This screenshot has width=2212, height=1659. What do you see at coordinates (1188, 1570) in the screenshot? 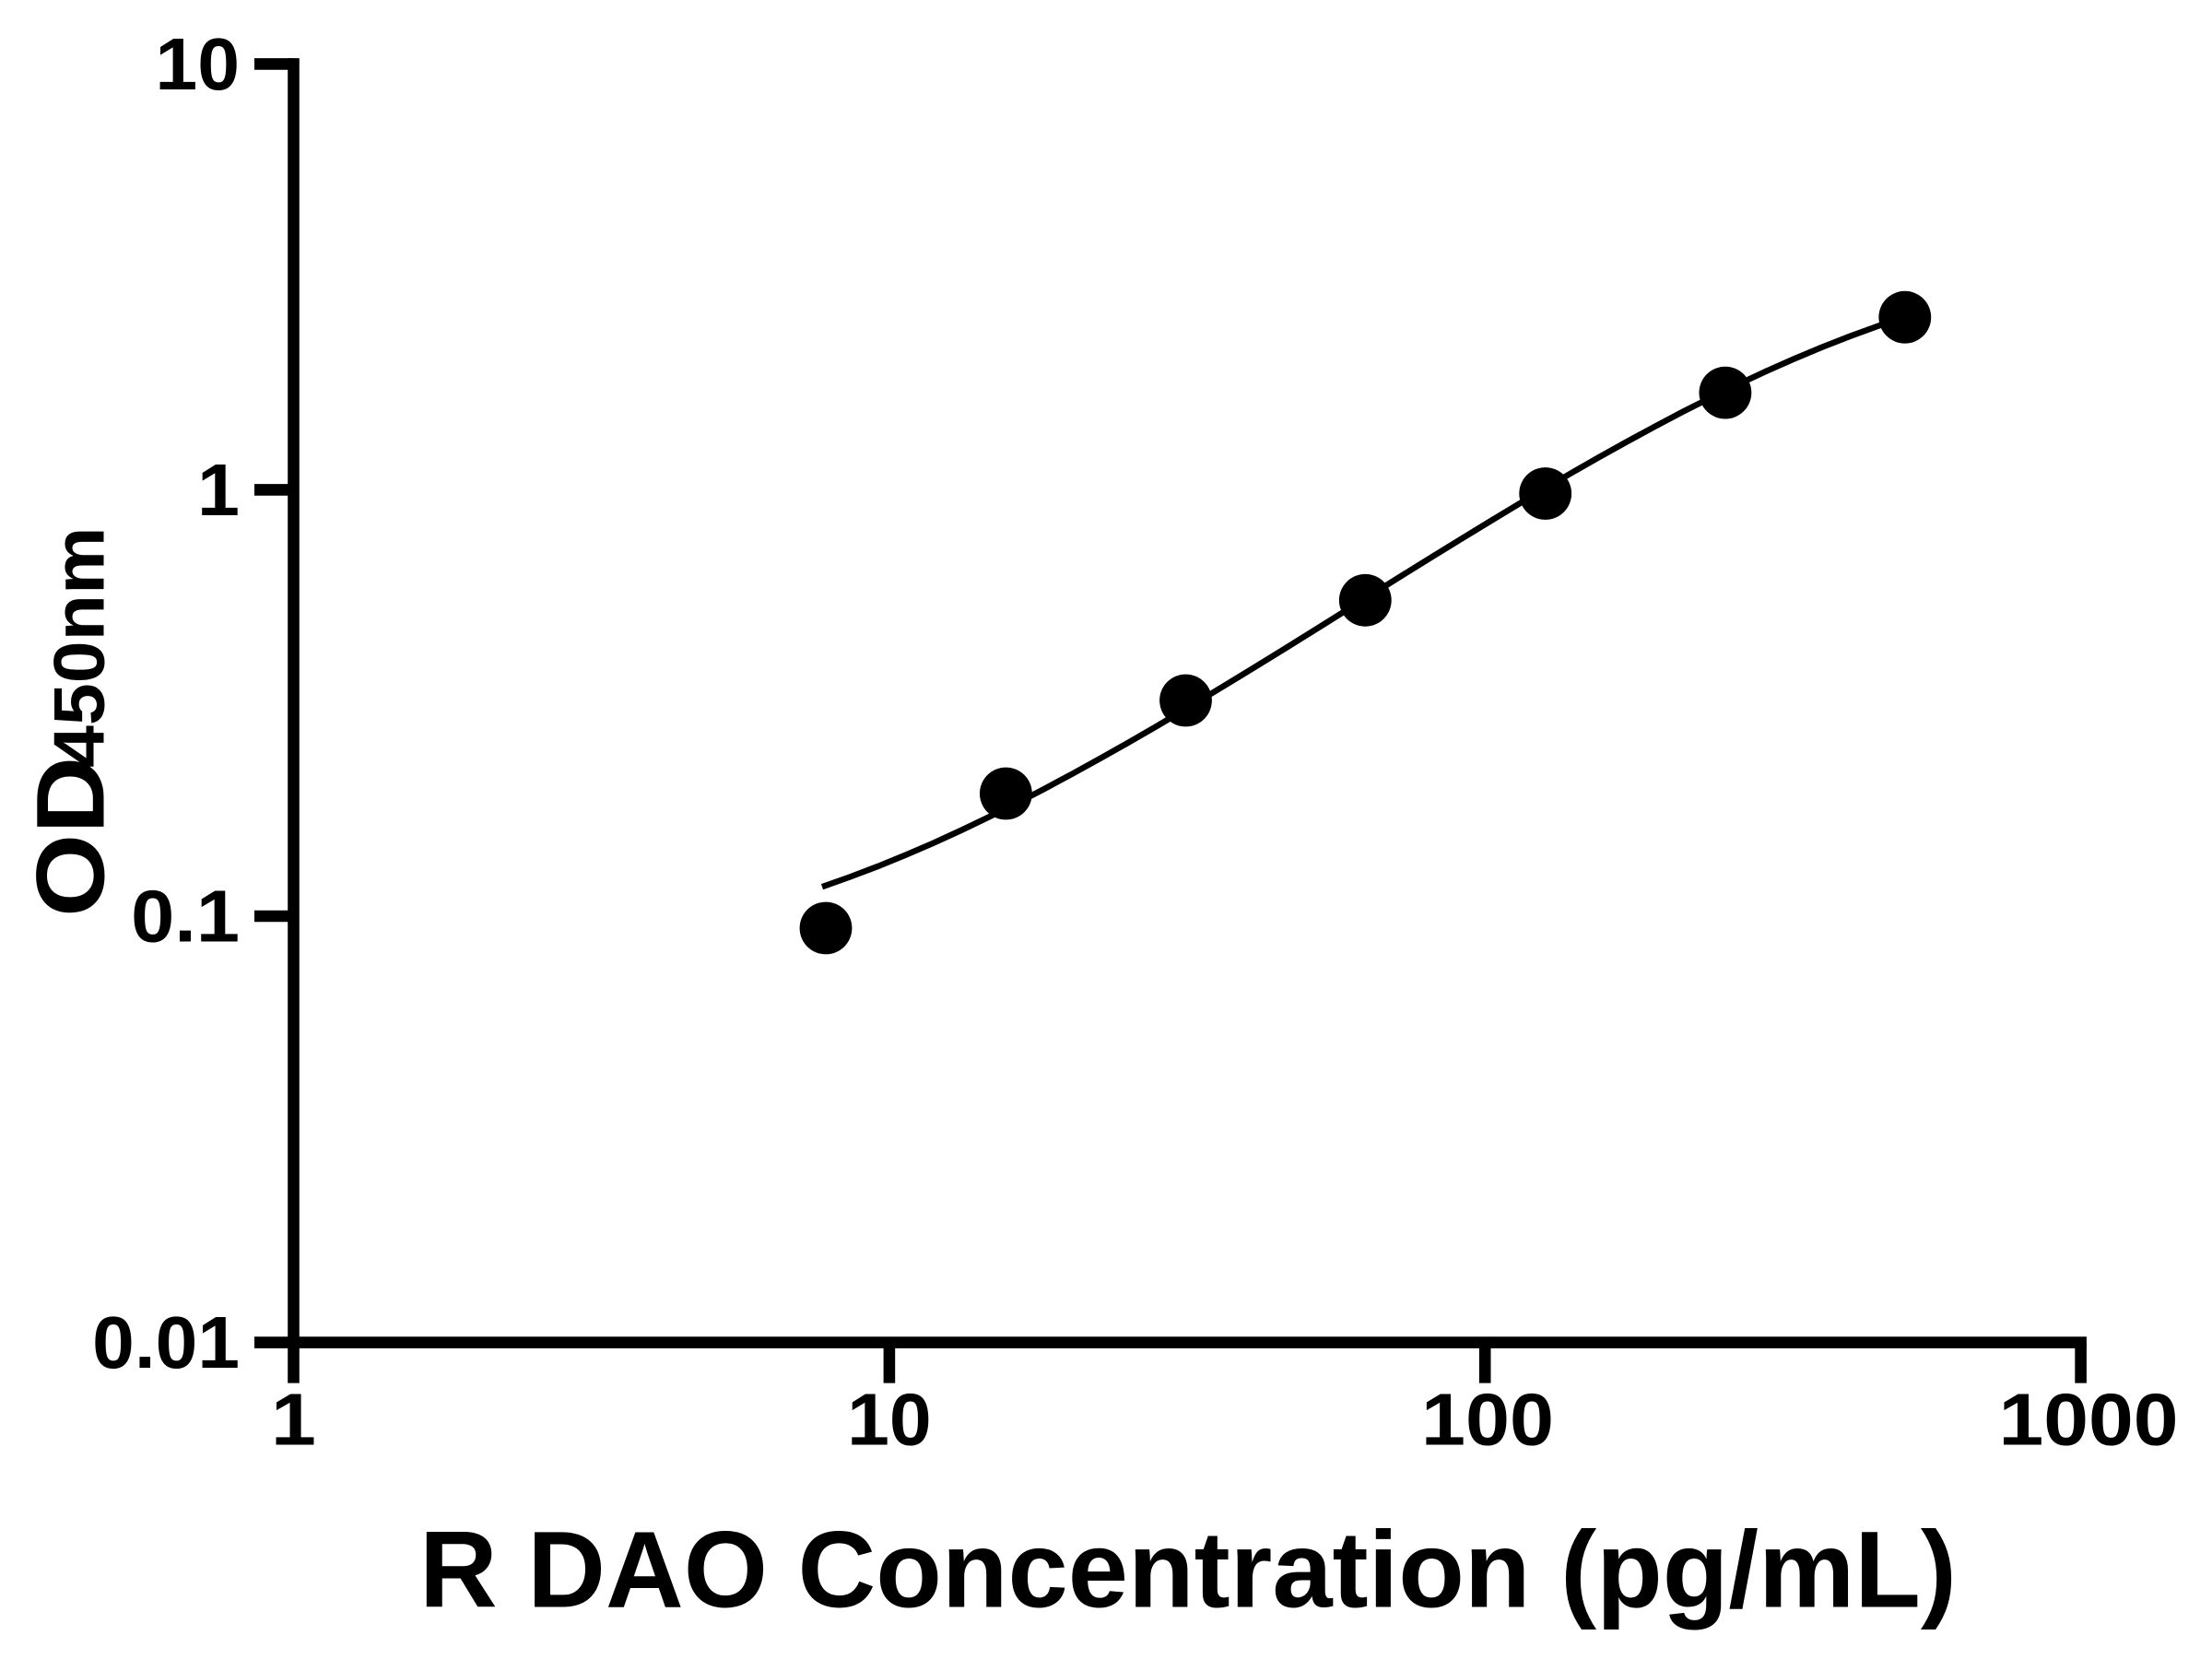
I see `svg-text: R DAO Concentration (pg/mL)` at bounding box center [1188, 1570].